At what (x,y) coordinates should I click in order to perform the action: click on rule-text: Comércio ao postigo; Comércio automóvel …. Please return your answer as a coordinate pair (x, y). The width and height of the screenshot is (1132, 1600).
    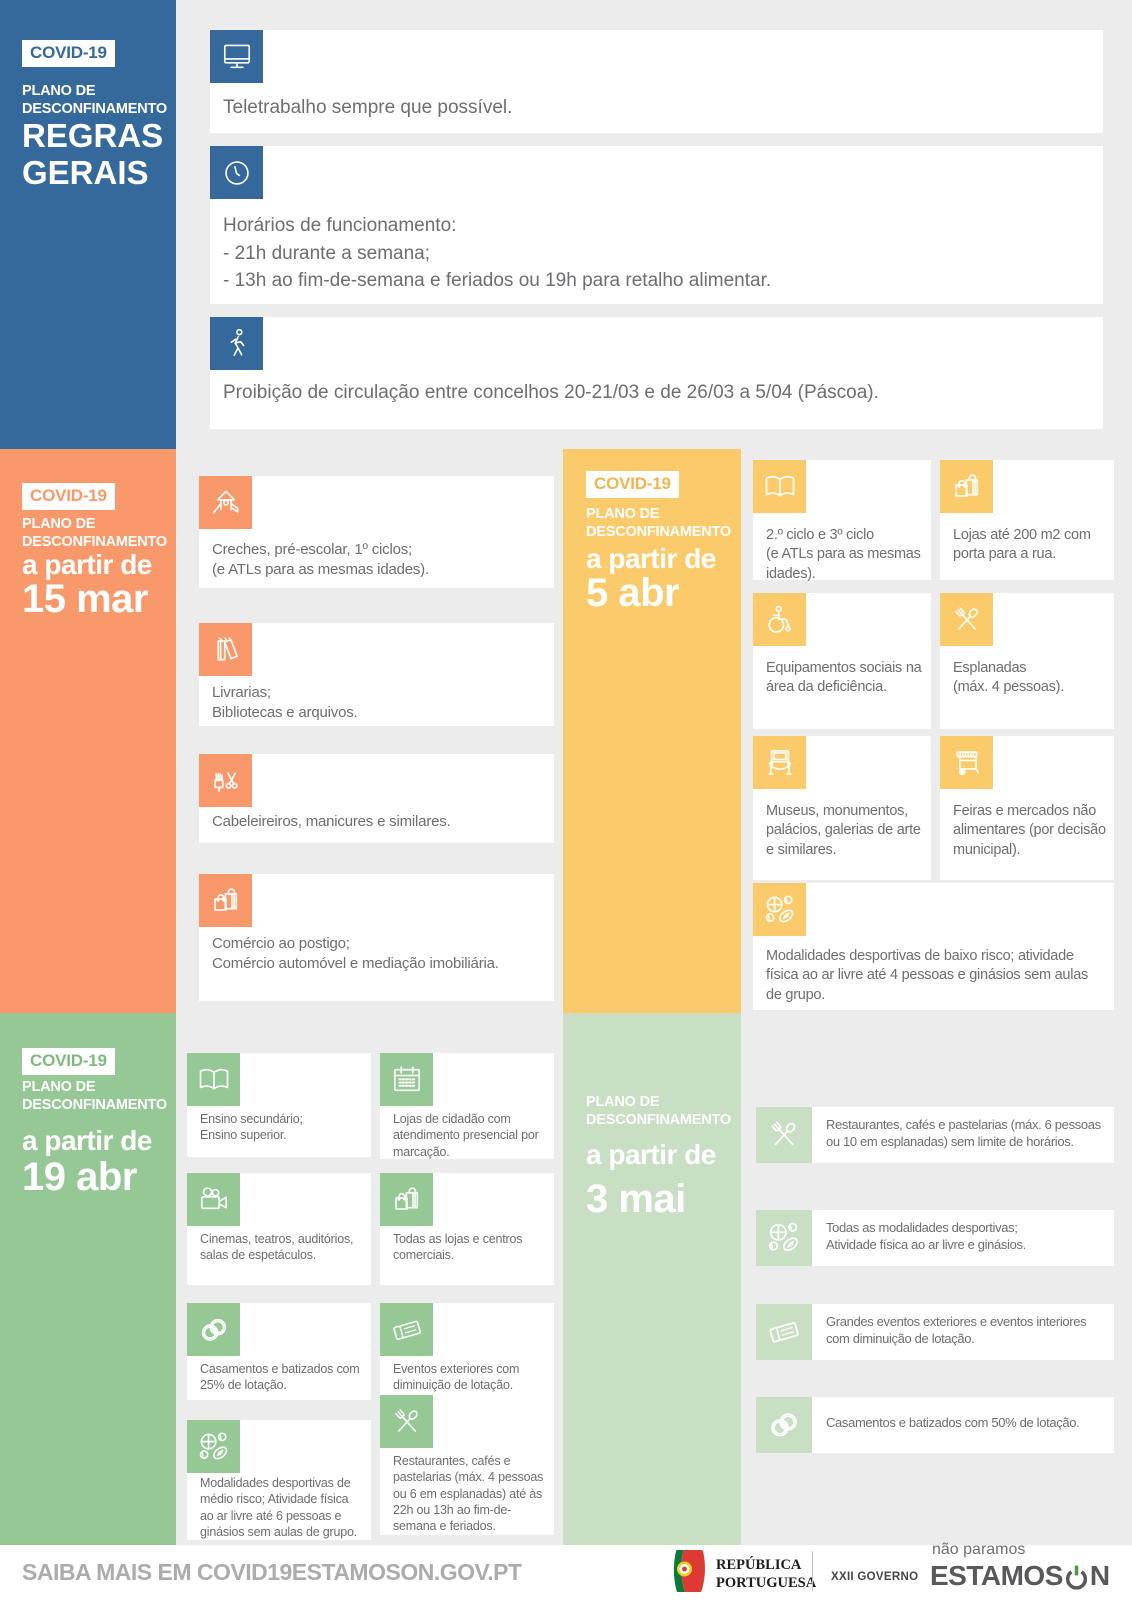
    Looking at the image, I should click on (355, 954).